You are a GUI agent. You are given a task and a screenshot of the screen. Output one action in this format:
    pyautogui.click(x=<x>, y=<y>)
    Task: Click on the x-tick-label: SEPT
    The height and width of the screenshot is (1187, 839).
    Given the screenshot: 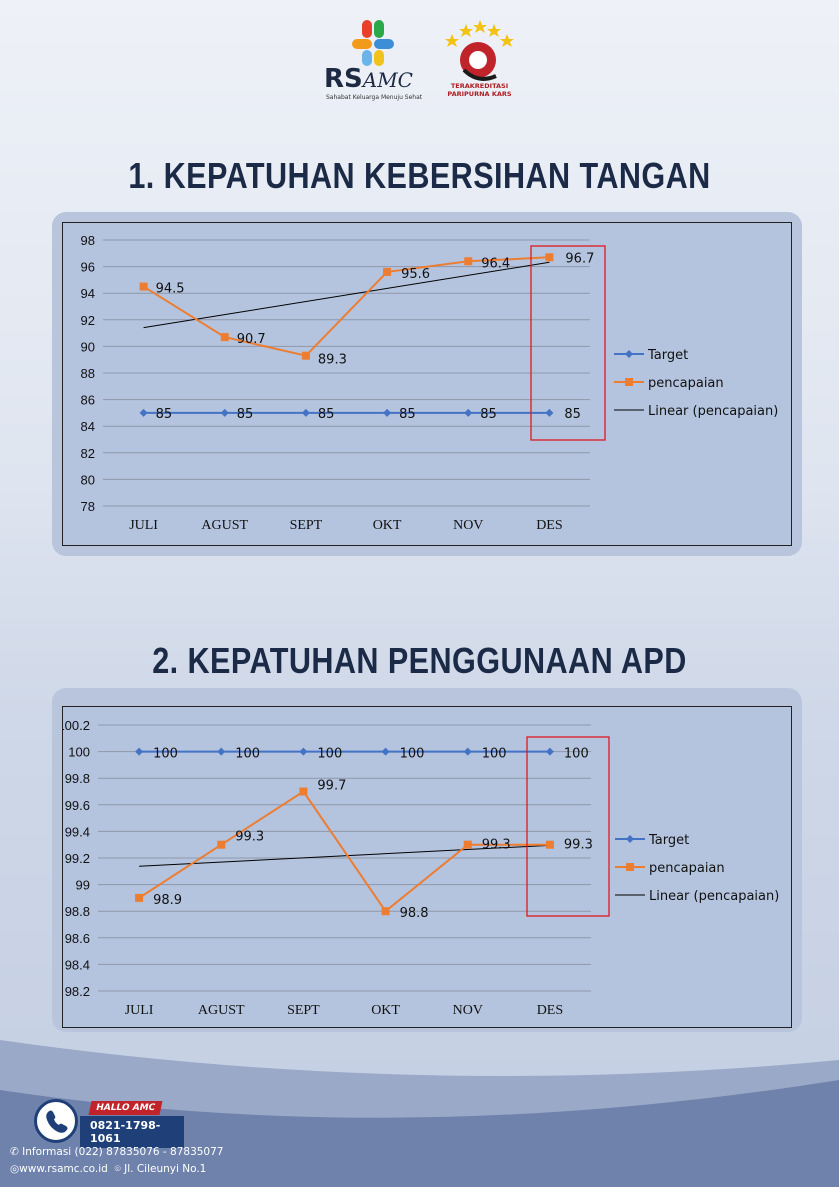 What is the action you would take?
    pyautogui.click(x=306, y=525)
    